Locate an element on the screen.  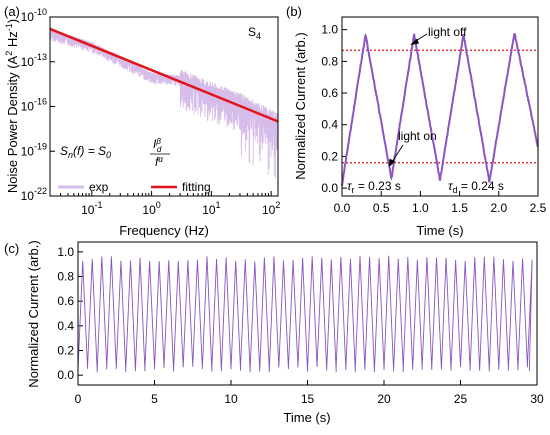
panel-a-label: (a) is located at coordinates (12, 11).